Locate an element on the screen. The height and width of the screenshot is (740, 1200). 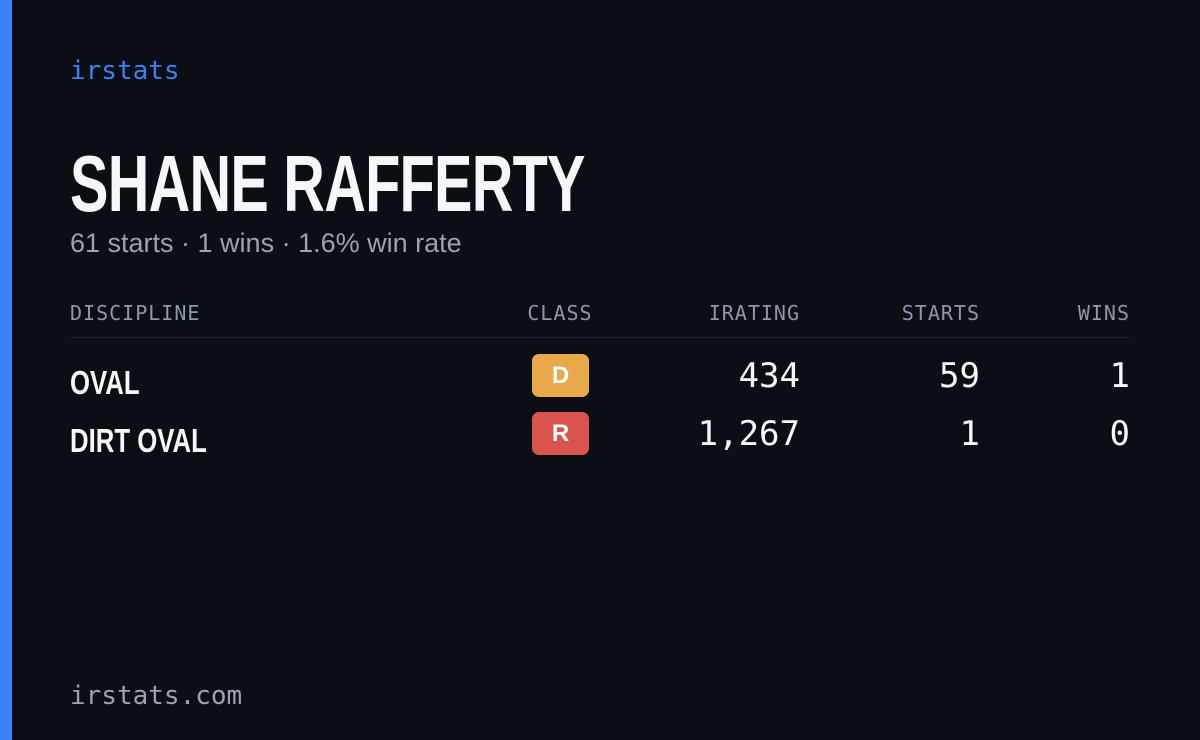
driver-name: SHANE RAFFERTY is located at coordinates (327, 183).